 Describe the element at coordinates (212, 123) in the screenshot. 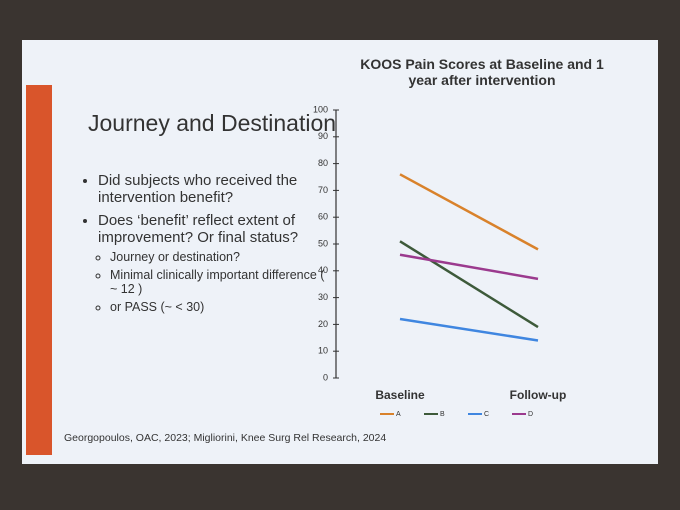

I see `slide-title: Journey and Destination` at that location.